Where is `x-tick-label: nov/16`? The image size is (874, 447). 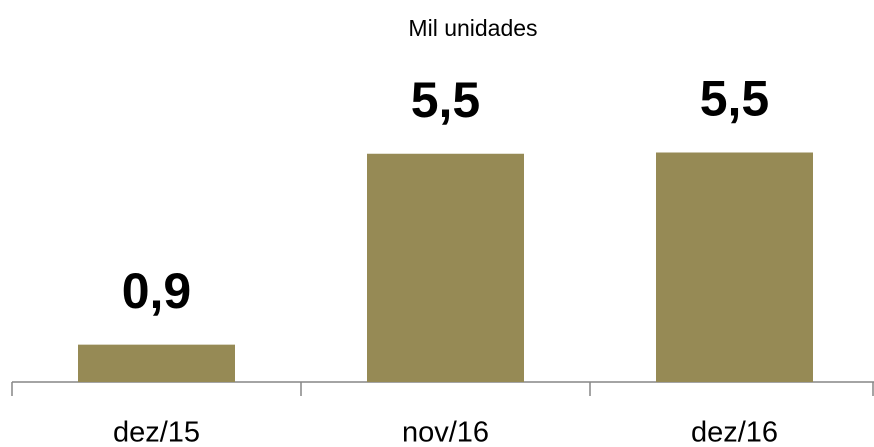
x-tick-label: nov/16 is located at coordinates (445, 432).